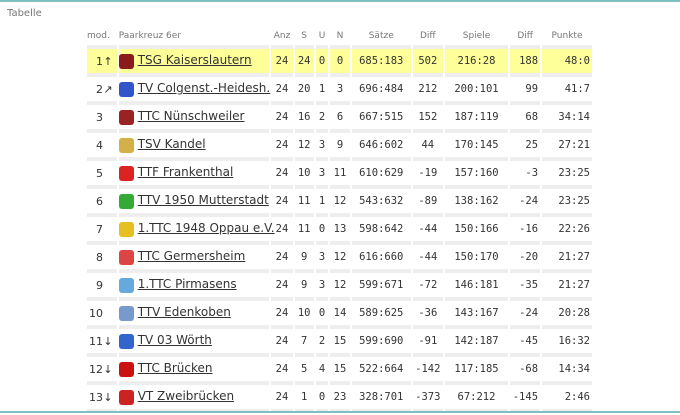 The image size is (680, 415). Describe the element at coordinates (204, 88) in the screenshot. I see `team-link: TV Colgenst.-Heidesh.` at that location.